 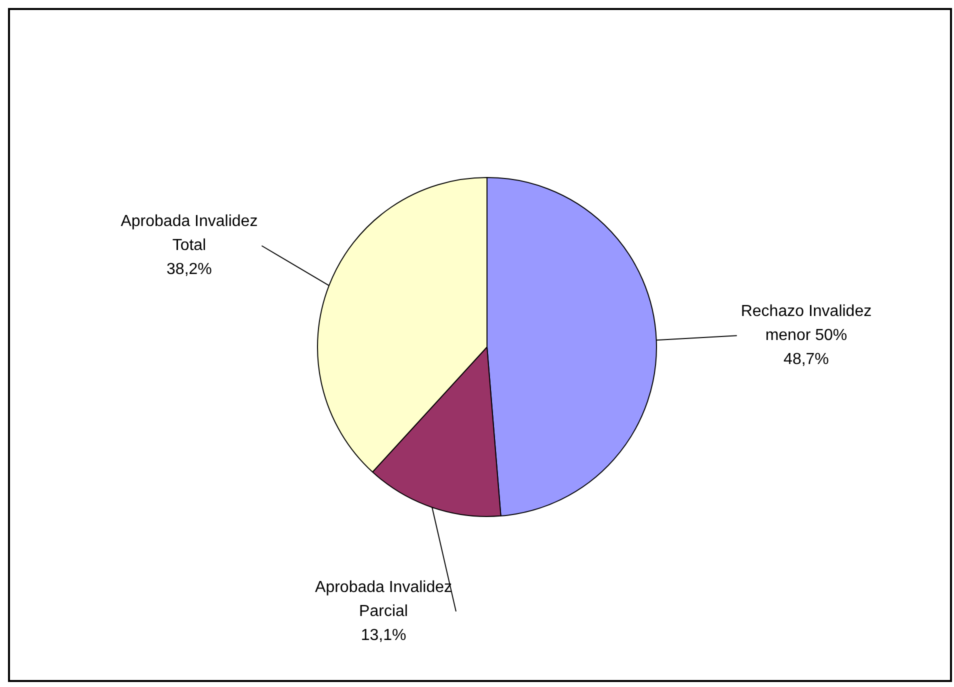 What do you see at coordinates (383, 599) in the screenshot?
I see `slice-label: Aprobada Invalidez Parcial` at bounding box center [383, 599].